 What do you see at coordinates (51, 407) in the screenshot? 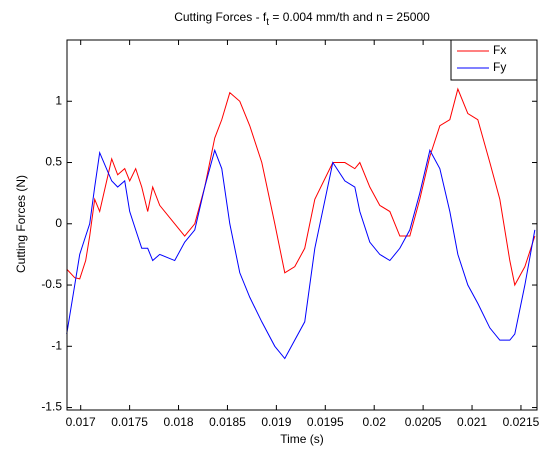
I see `y-tick-label: -1.5` at bounding box center [51, 407].